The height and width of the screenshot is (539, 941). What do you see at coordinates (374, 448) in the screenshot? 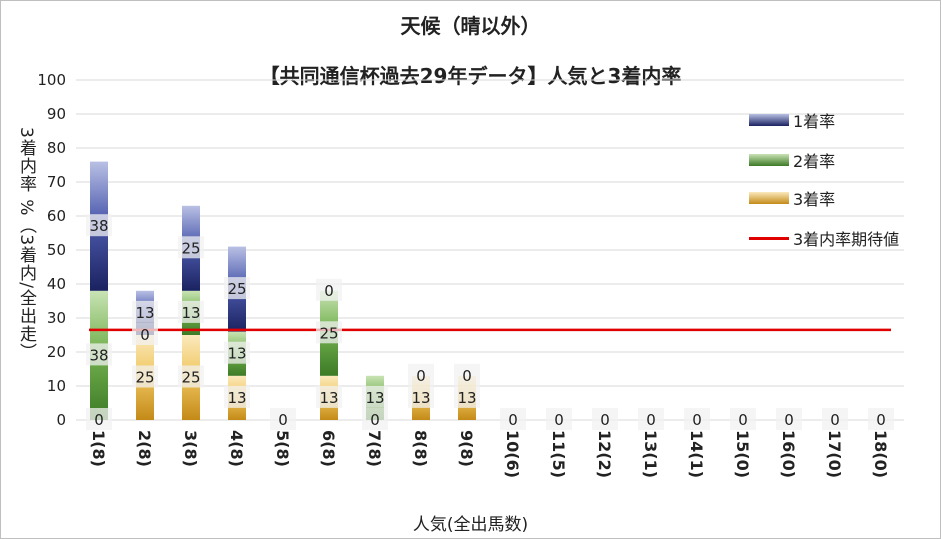
I see `x-tick-label: 7(8)` at bounding box center [374, 448].